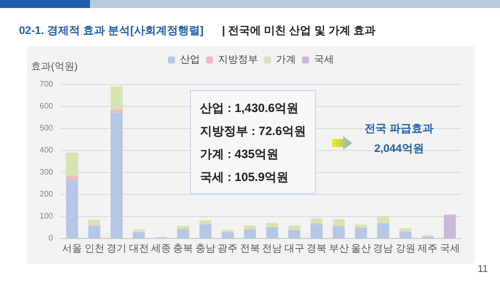 This screenshot has height=281, width=500. What do you see at coordinates (316, 249) in the screenshot?
I see `x-tick-label: 경북` at bounding box center [316, 249].